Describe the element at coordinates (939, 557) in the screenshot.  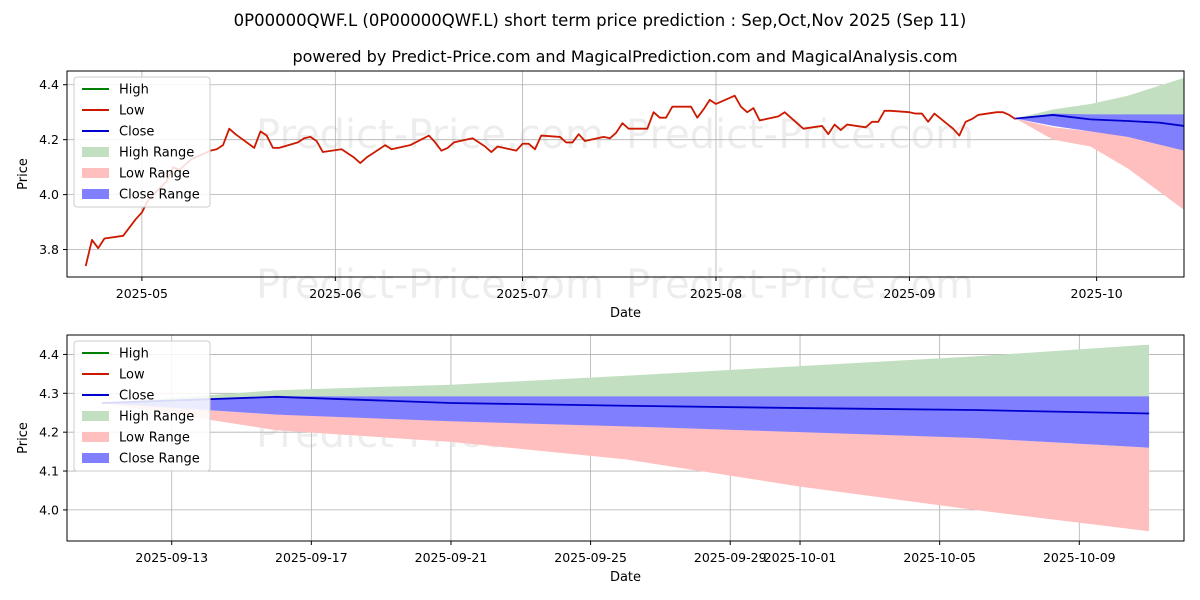
I see `x-tick-label: 2025-10-05` at that location.